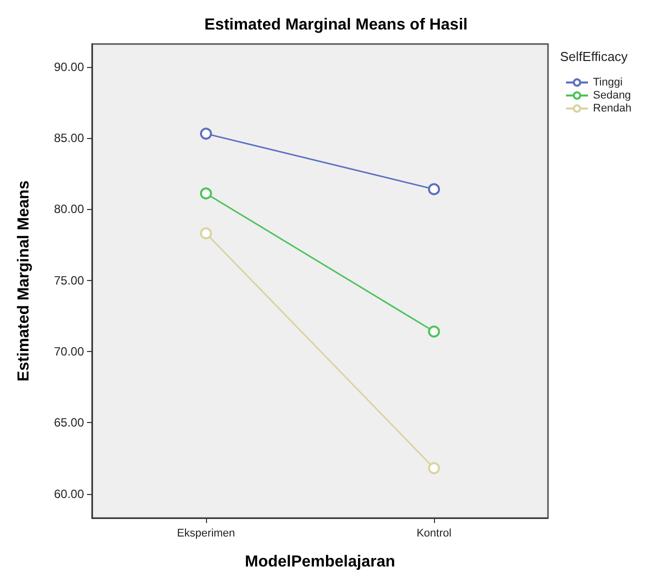  I want to click on y-tick-label: 90.00, so click(69, 67).